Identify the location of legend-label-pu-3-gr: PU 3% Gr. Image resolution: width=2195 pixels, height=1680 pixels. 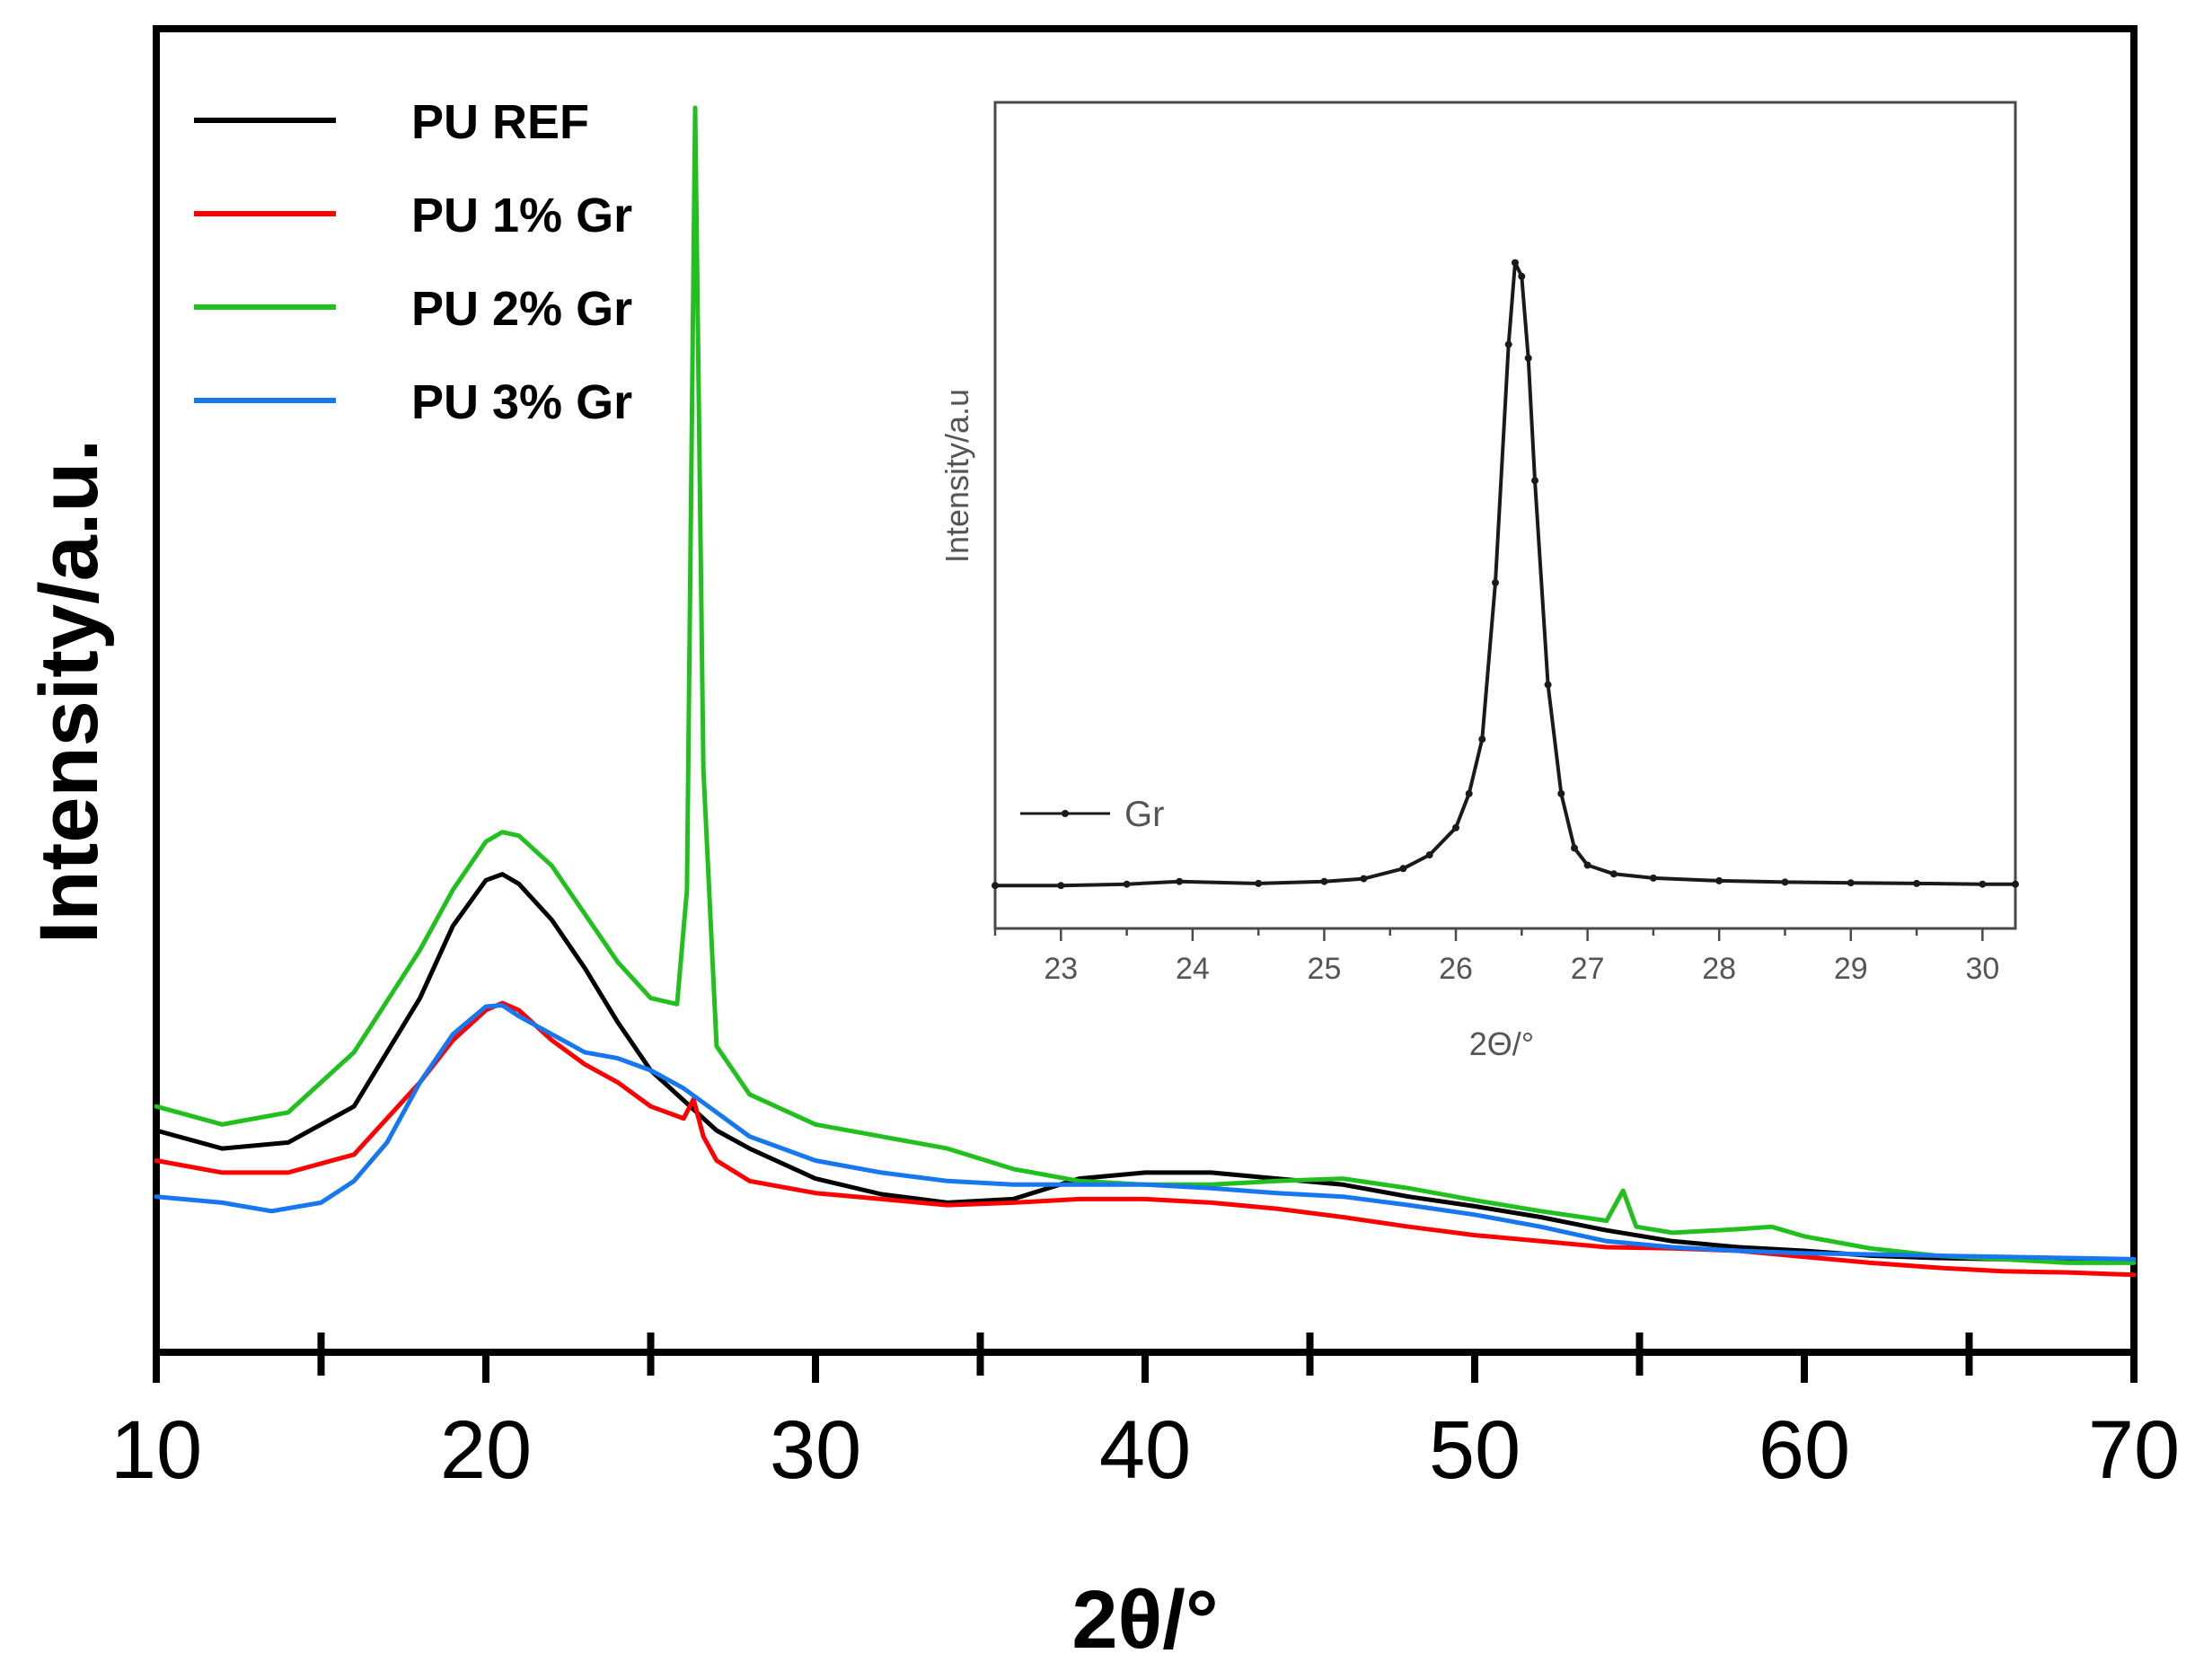
(521, 402).